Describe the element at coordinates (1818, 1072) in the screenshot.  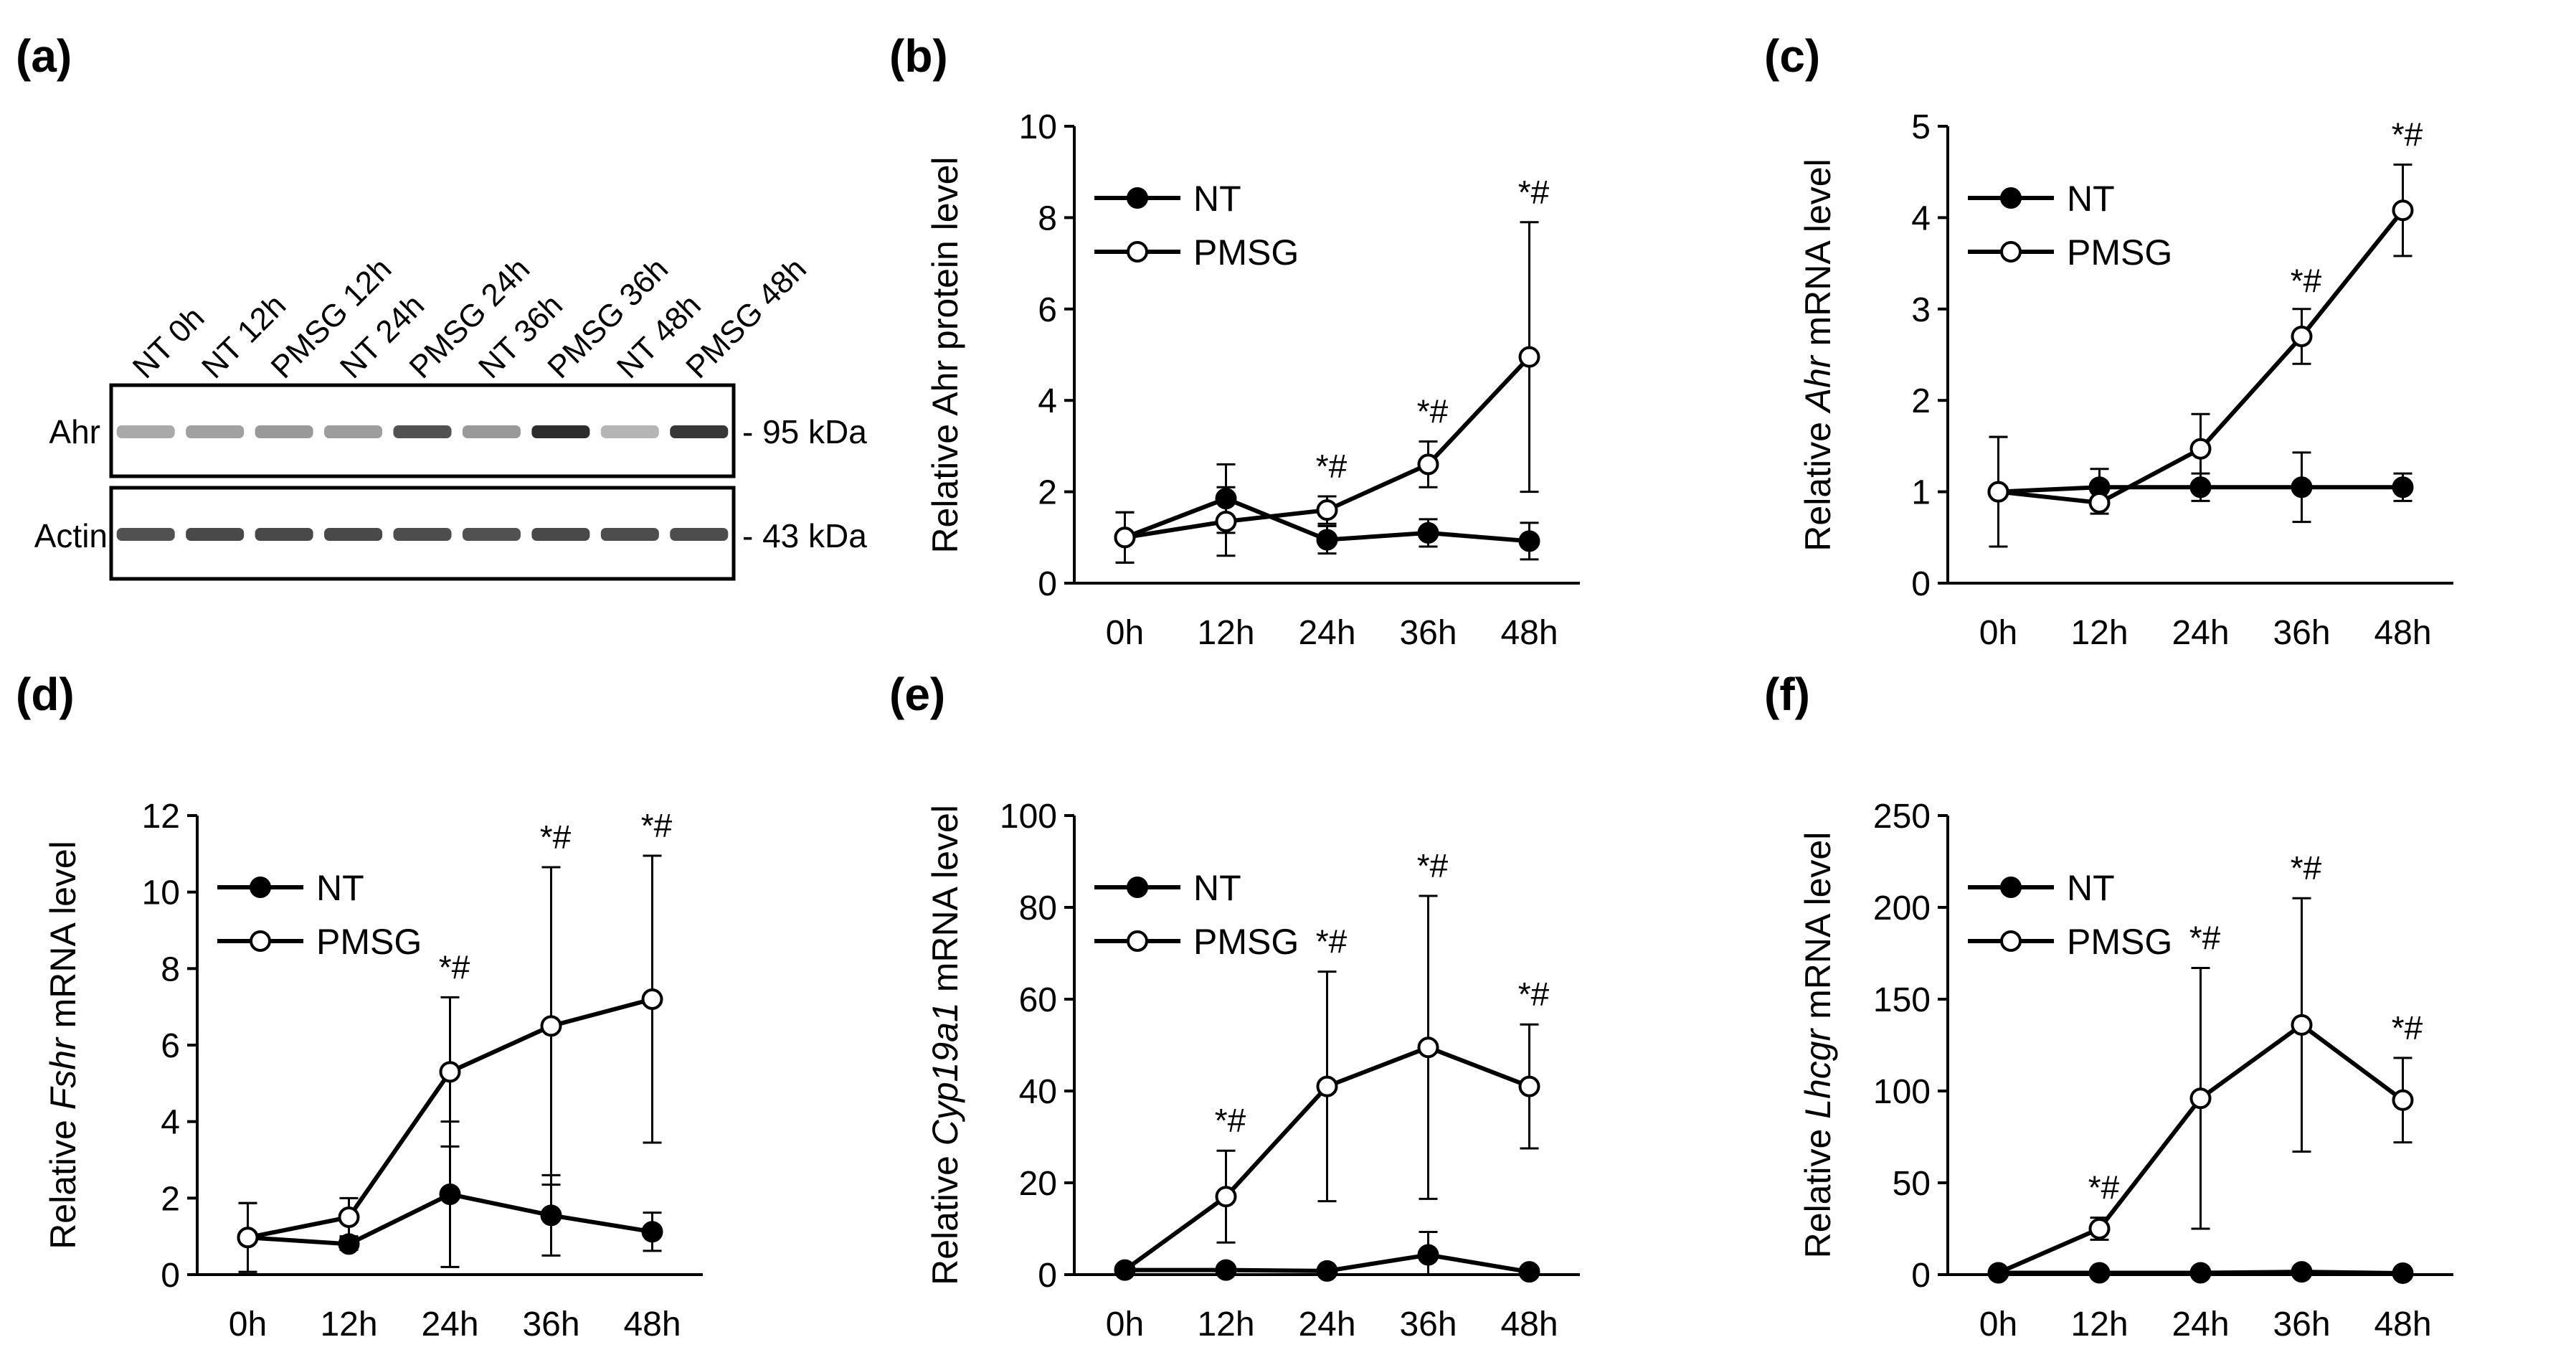
I see `y-axis-label-part: Lhcgr` at that location.